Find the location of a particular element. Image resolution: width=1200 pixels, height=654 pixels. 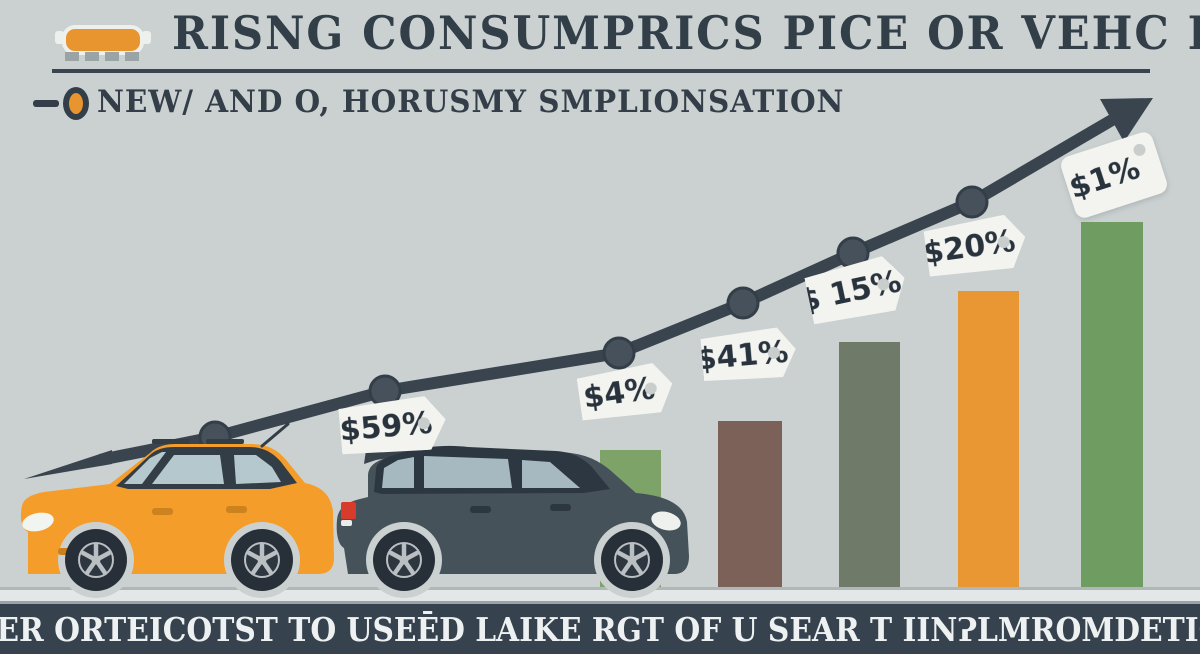

page-title: RISNG CONSUMPRICS PICE OR VEHC LES is located at coordinates (686, 33).